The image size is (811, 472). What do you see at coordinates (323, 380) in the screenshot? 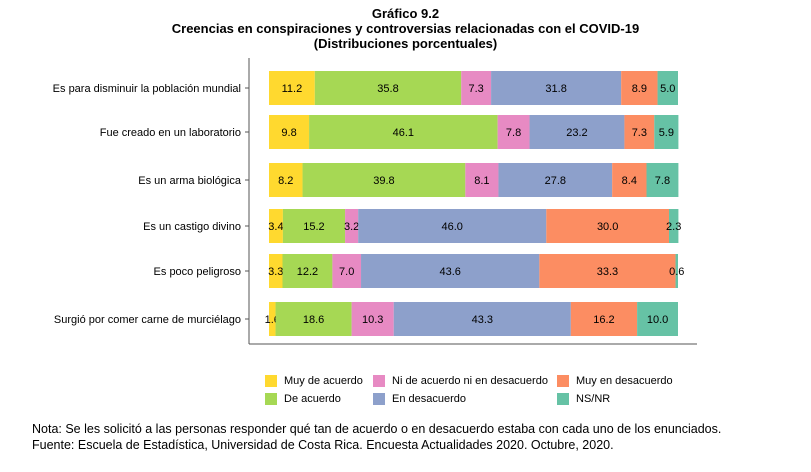
I see `legend-label: Muy de acuerdo` at bounding box center [323, 380].